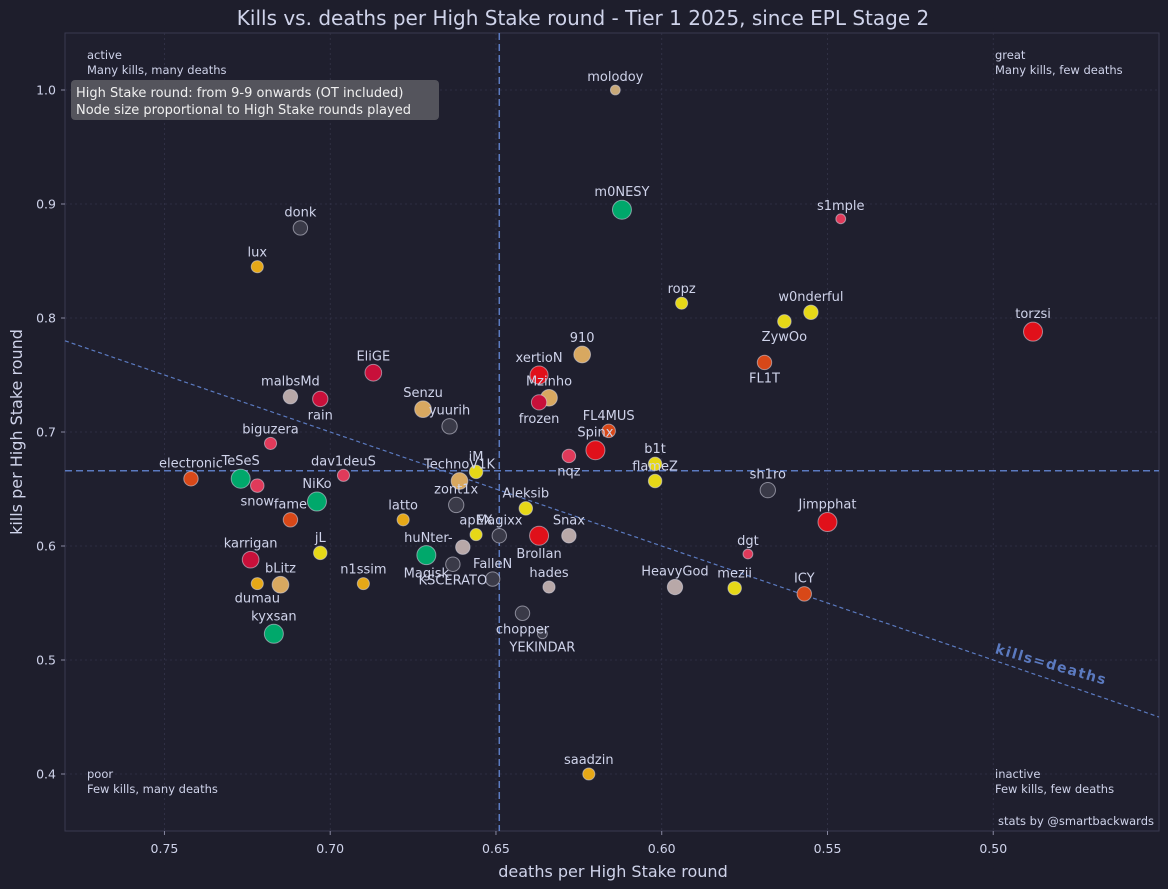 The image size is (1168, 889). I want to click on point-label: ZywOo, so click(784, 337).